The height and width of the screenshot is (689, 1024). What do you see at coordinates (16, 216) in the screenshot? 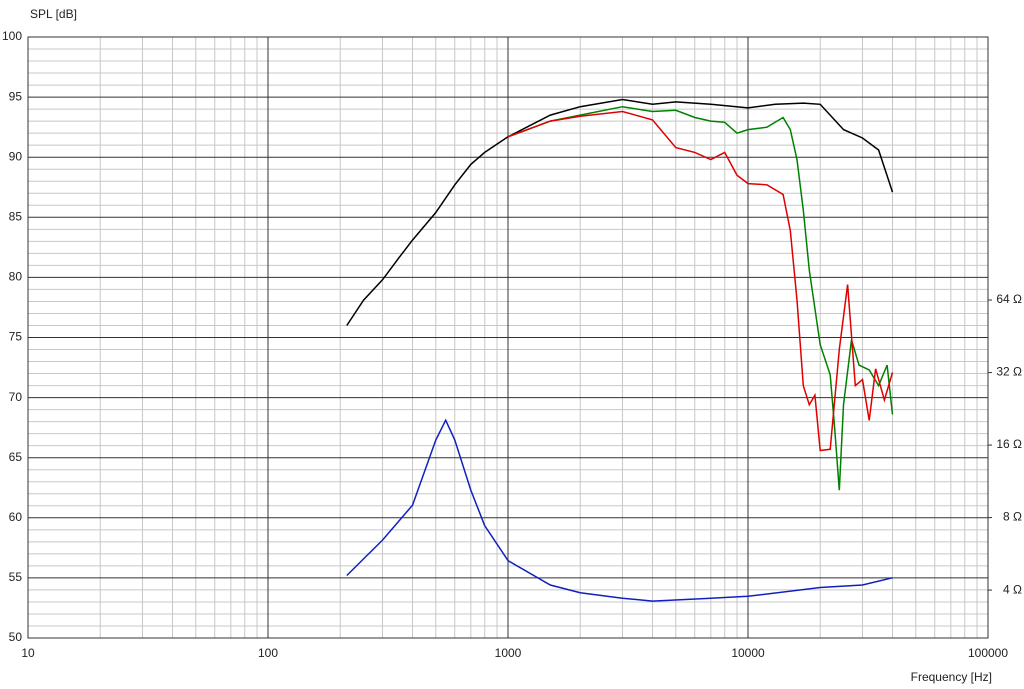
I see `y-tick-label: 85` at bounding box center [16, 216].